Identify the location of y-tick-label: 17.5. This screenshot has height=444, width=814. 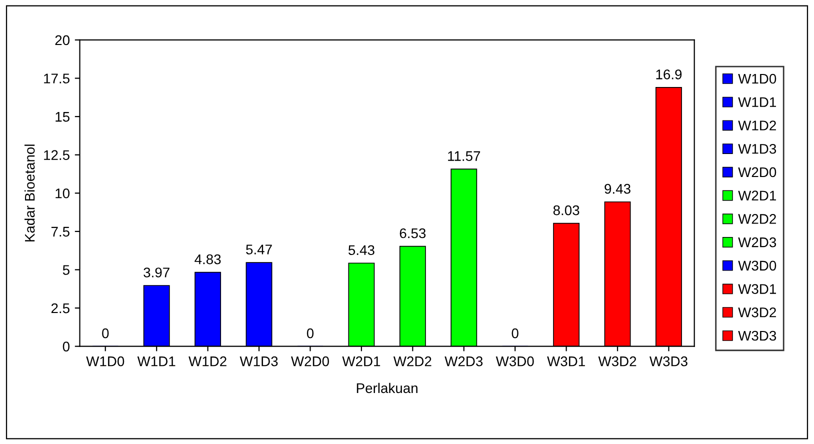
(57, 79).